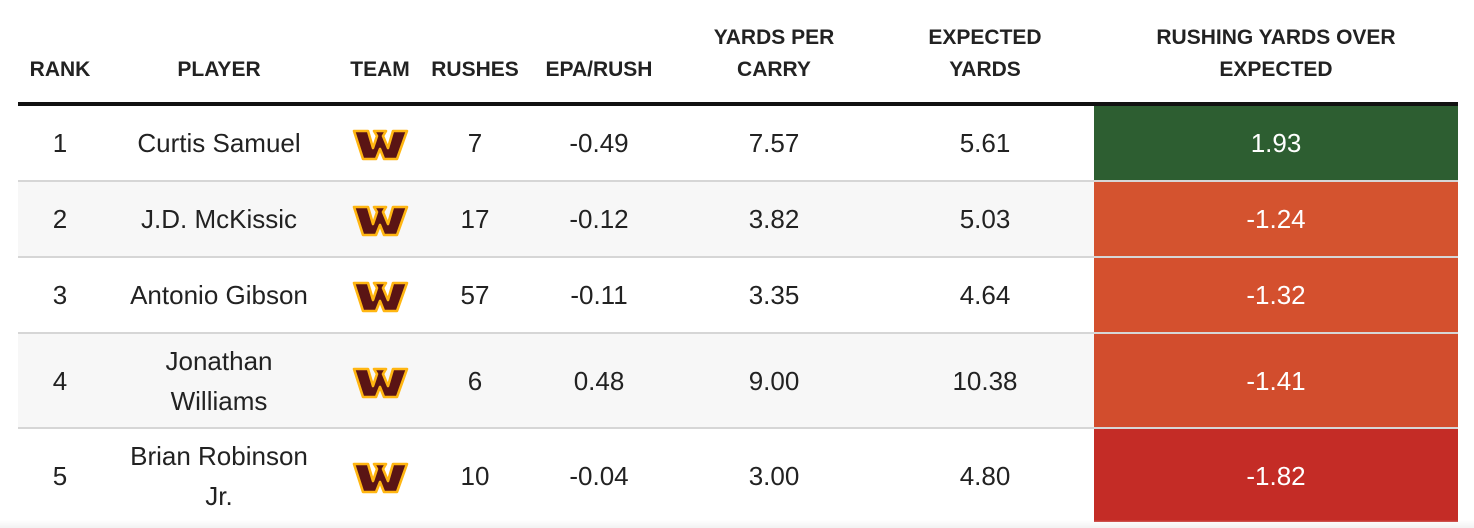  I want to click on player-cell: J.D. McKissic, so click(219, 219).